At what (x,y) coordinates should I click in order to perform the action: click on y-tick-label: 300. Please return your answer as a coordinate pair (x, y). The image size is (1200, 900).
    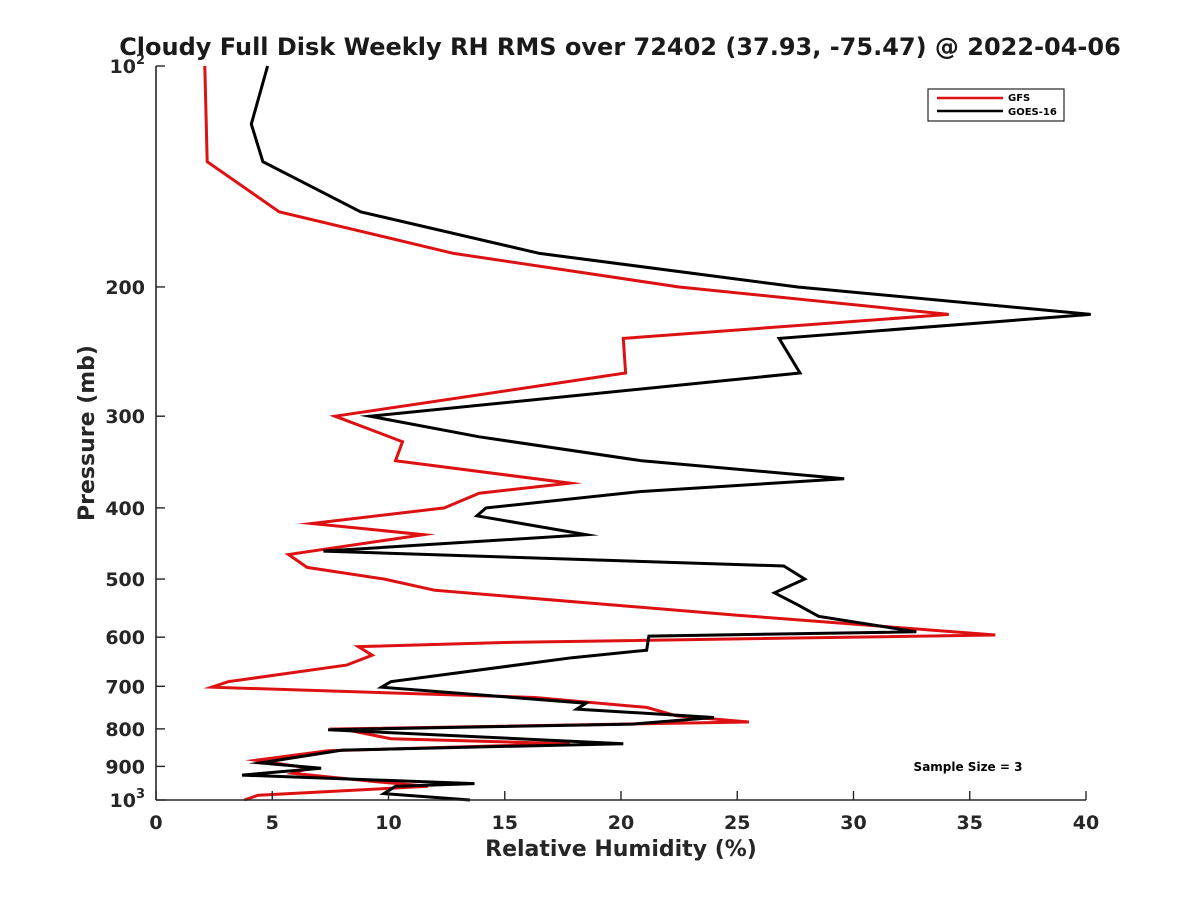
    Looking at the image, I should click on (125, 417).